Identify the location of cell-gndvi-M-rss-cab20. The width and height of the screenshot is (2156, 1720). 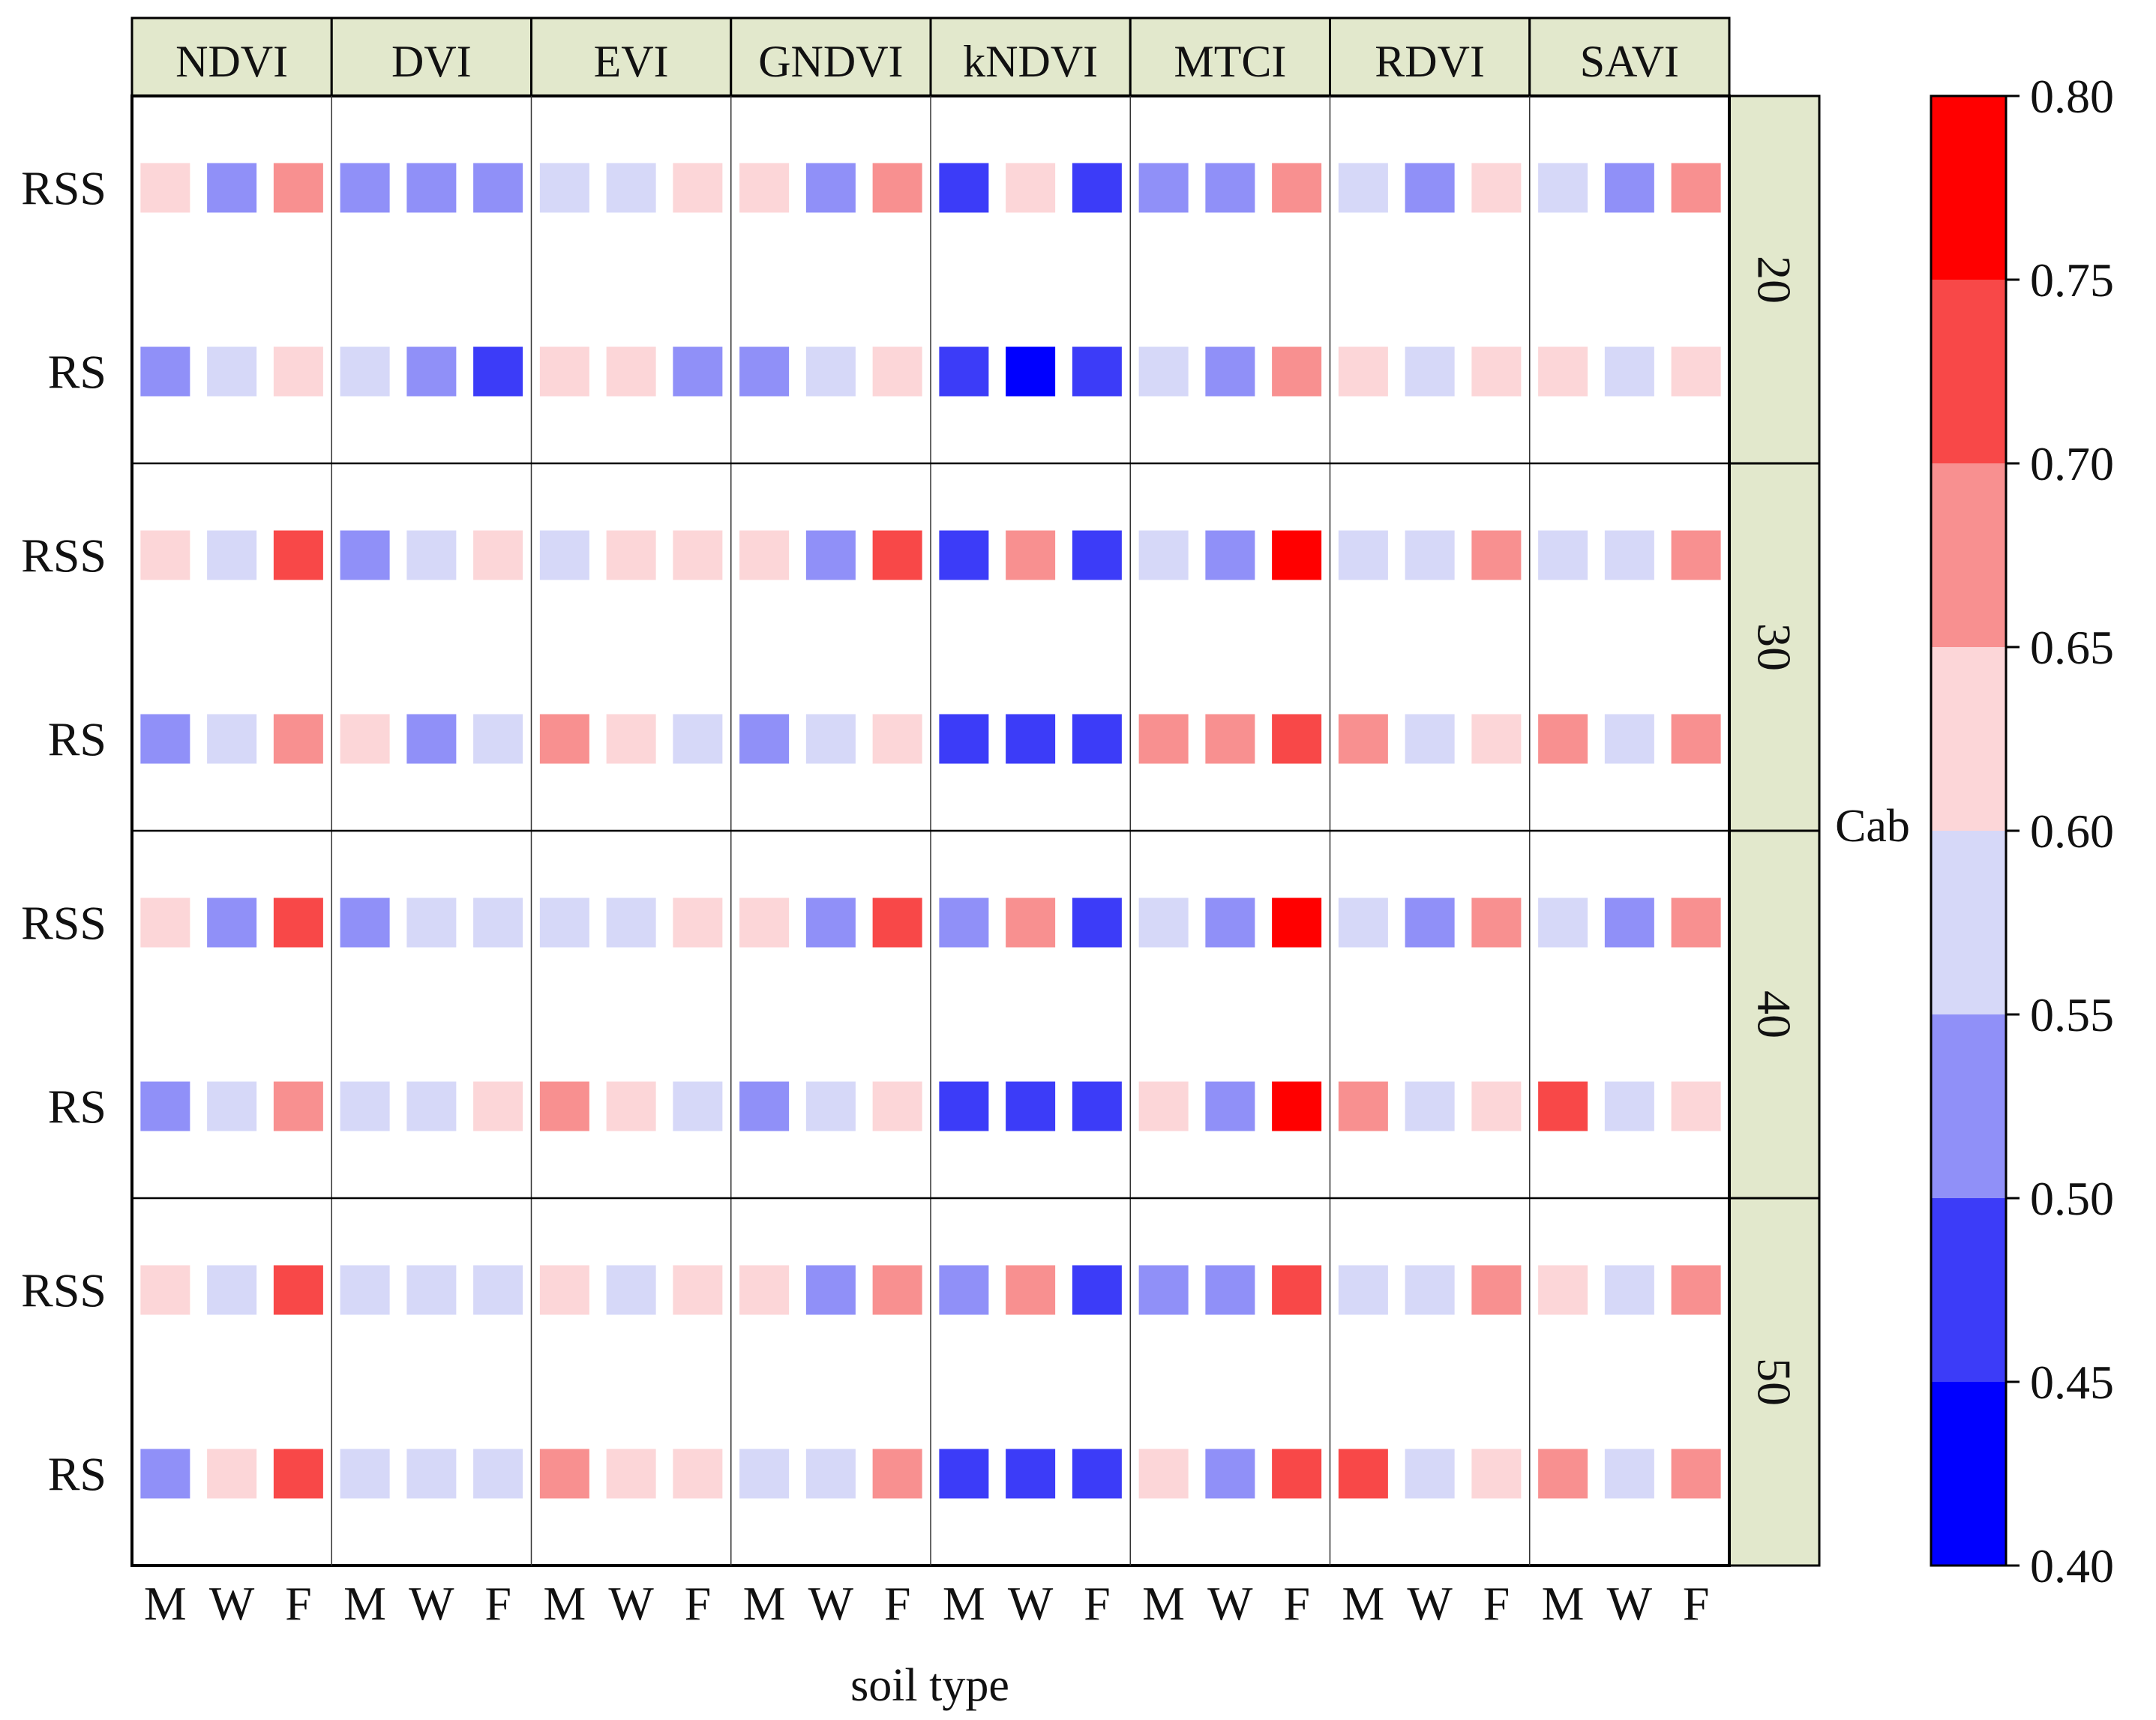
(764, 188).